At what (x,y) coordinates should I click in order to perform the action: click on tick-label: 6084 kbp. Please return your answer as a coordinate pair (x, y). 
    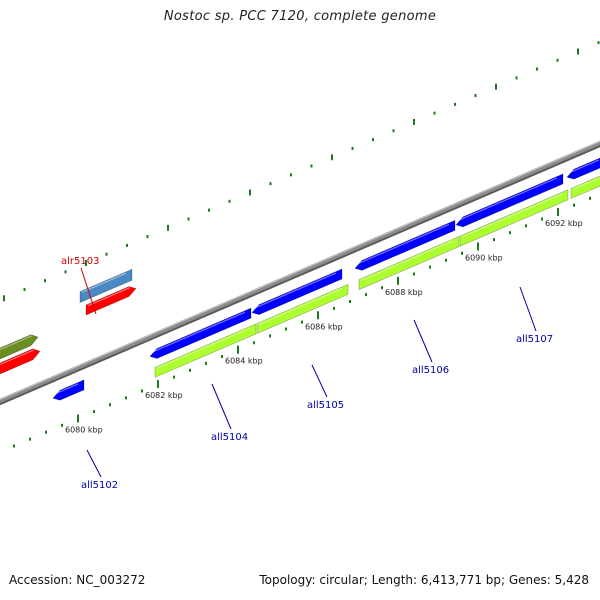
    Looking at the image, I should click on (244, 361).